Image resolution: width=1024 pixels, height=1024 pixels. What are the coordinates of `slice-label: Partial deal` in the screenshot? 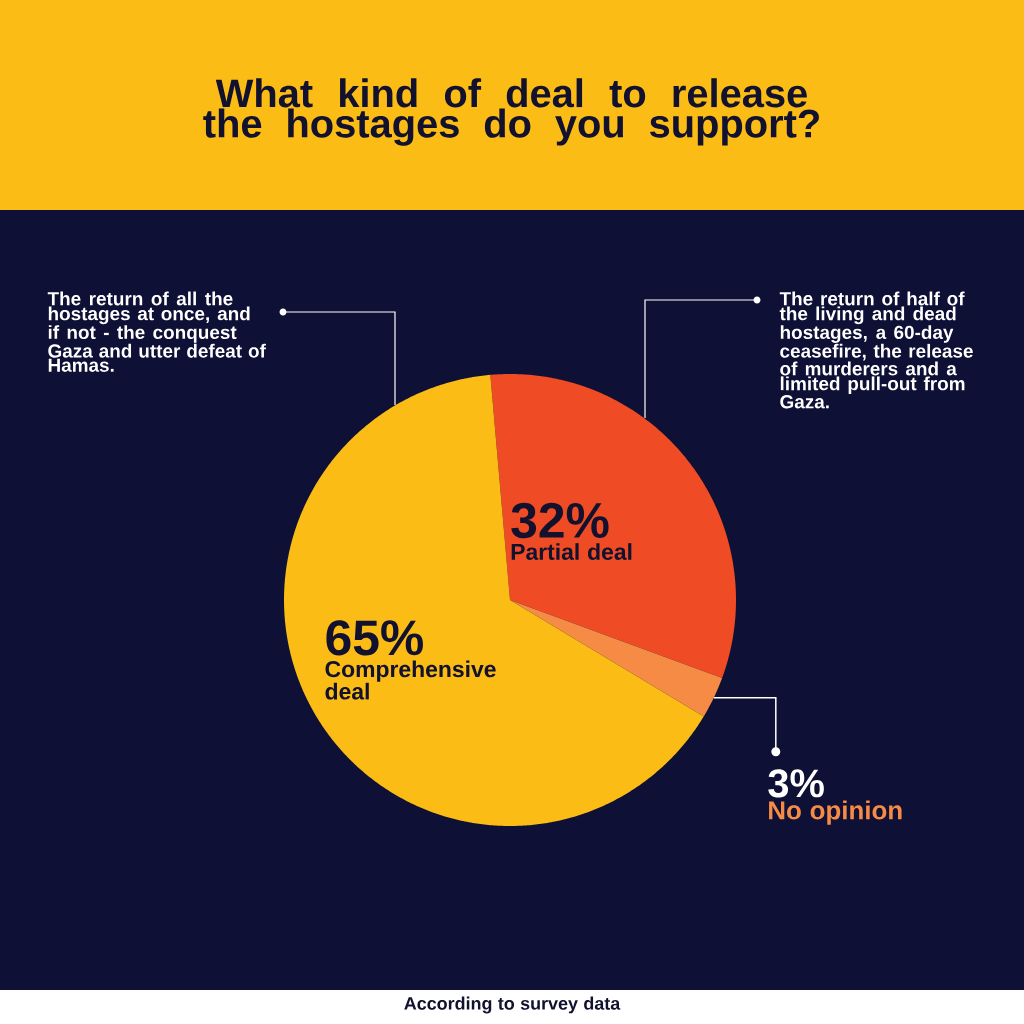 It's located at (571, 551).